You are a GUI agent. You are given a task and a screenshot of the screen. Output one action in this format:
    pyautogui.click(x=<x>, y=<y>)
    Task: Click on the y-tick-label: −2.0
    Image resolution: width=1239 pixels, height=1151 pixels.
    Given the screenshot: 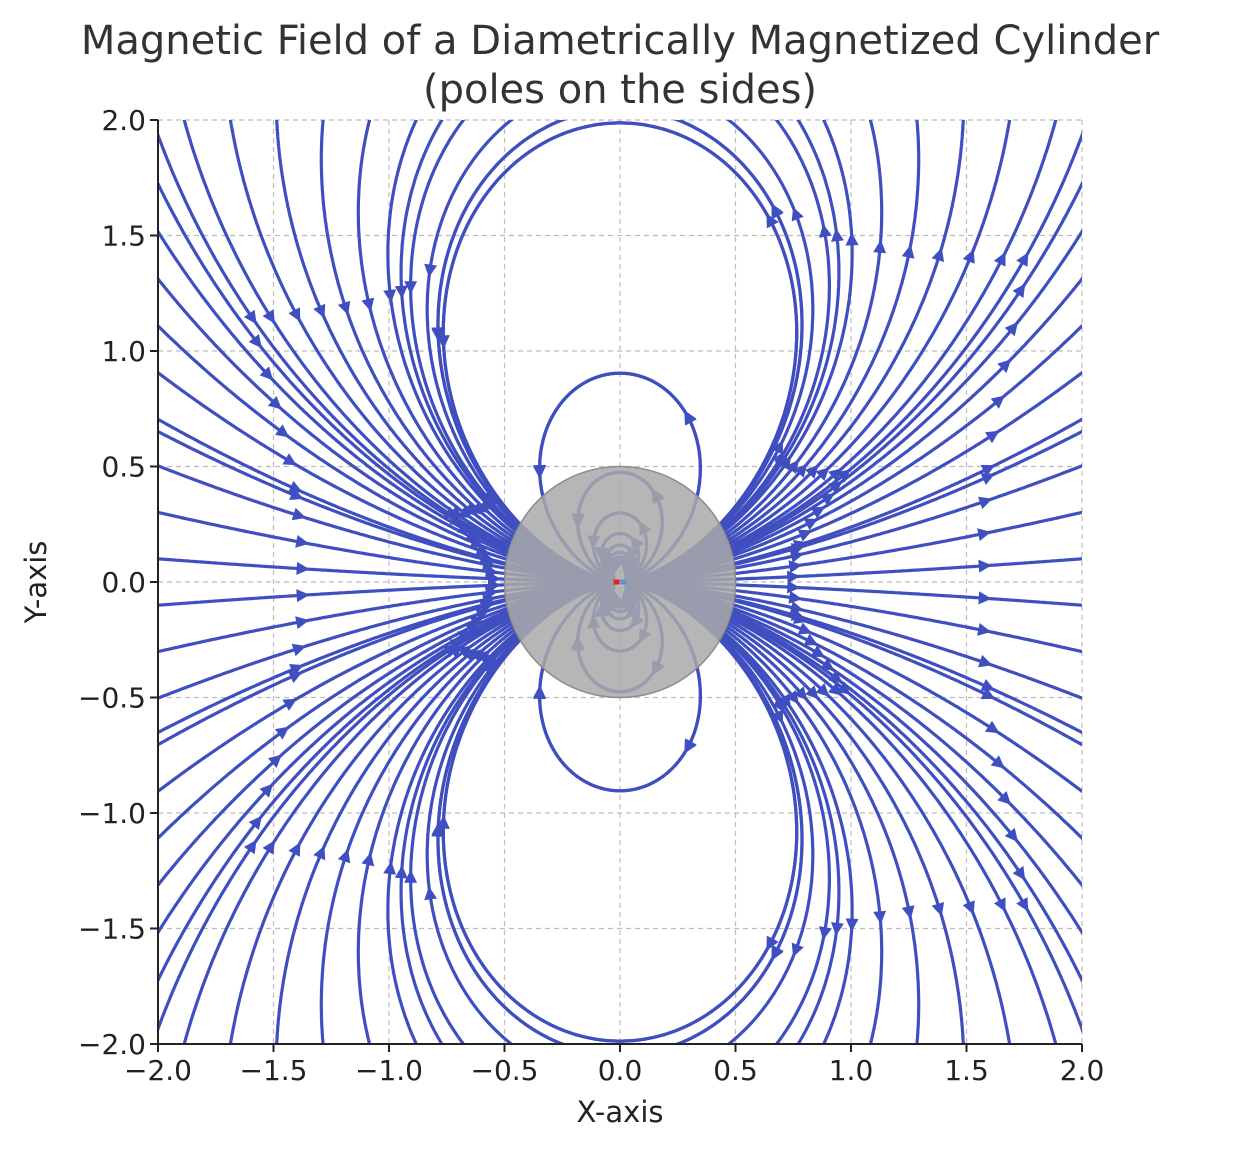 What is the action you would take?
    pyautogui.click(x=112, y=1044)
    